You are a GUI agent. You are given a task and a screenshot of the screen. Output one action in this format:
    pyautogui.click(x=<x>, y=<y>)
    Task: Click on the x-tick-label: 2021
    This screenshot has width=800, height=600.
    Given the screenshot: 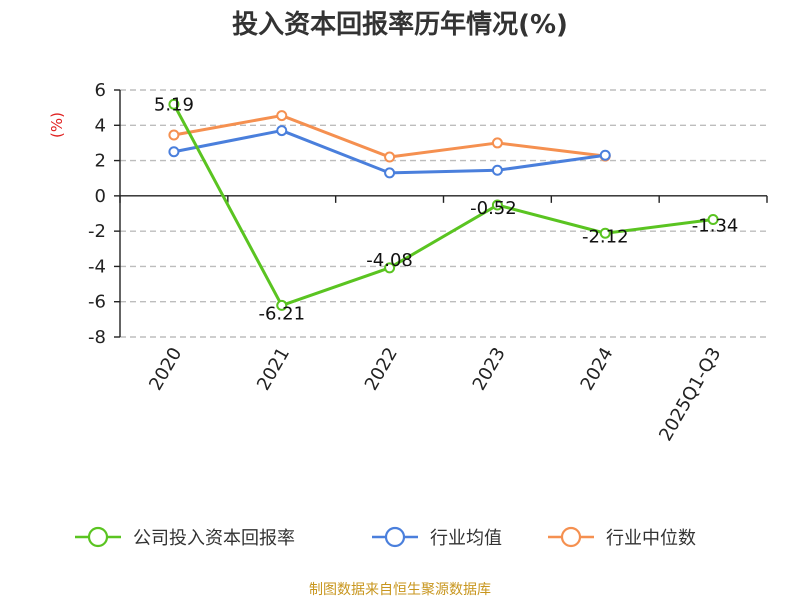 What is the action you would take?
    pyautogui.click(x=273, y=369)
    